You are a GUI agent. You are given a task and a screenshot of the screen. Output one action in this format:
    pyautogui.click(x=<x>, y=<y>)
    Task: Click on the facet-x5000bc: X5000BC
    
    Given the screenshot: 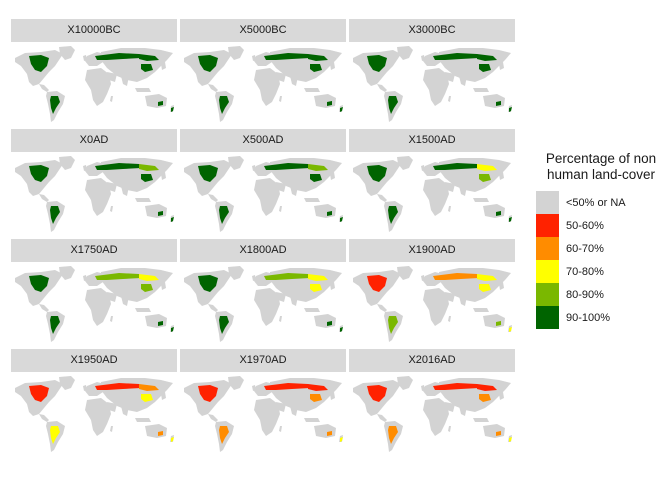 What is the action you would take?
    pyautogui.click(x=263, y=71)
    